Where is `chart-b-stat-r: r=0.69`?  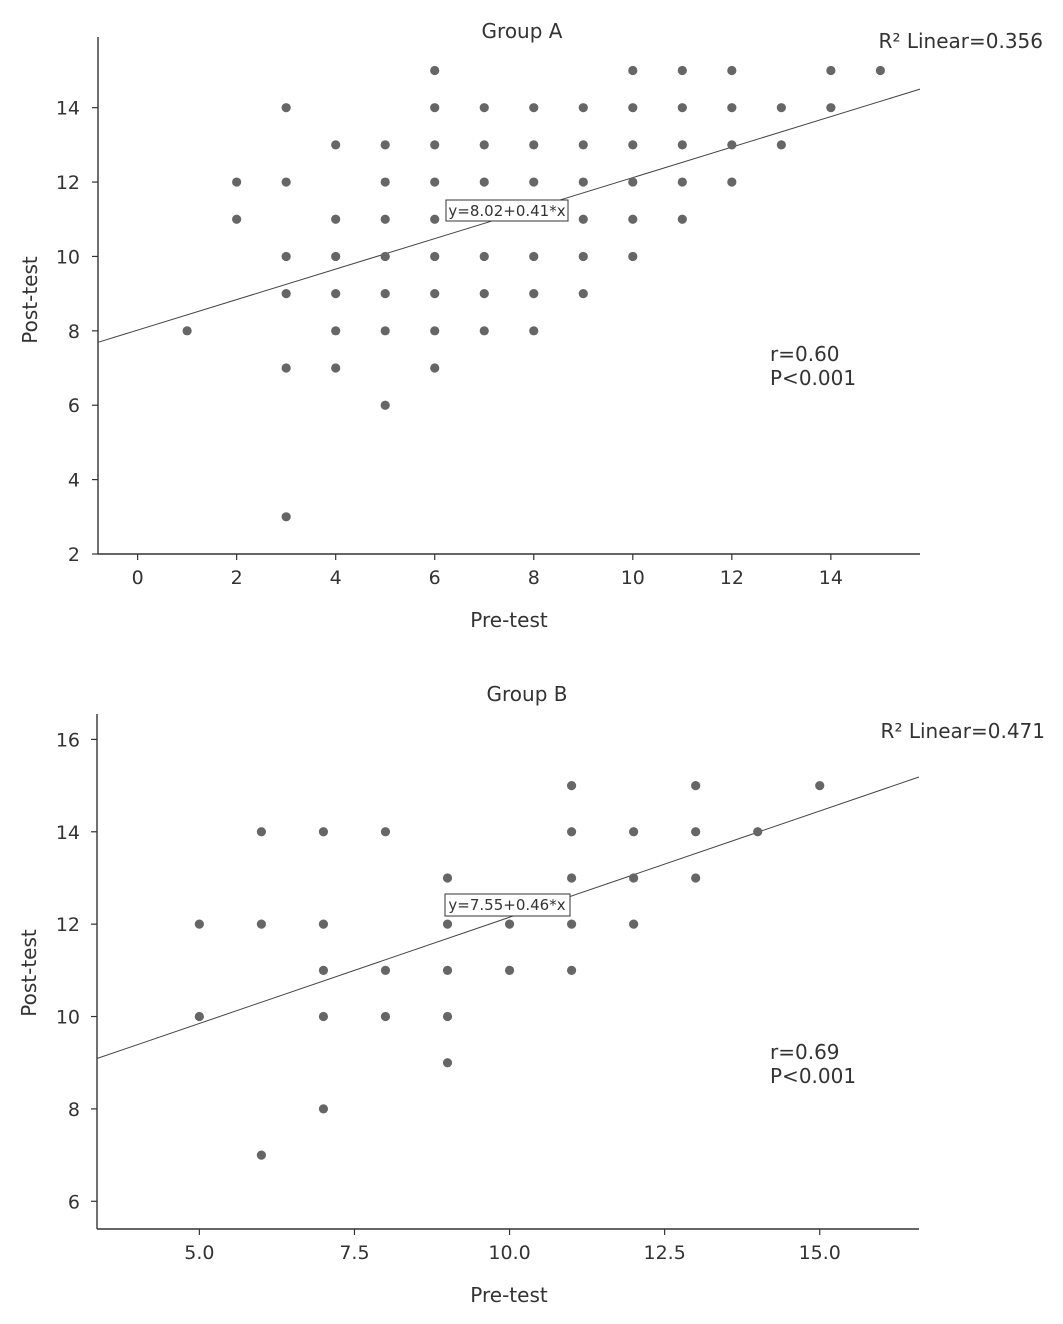 chart-b-stat-r: r=0.69 is located at coordinates (805, 1052).